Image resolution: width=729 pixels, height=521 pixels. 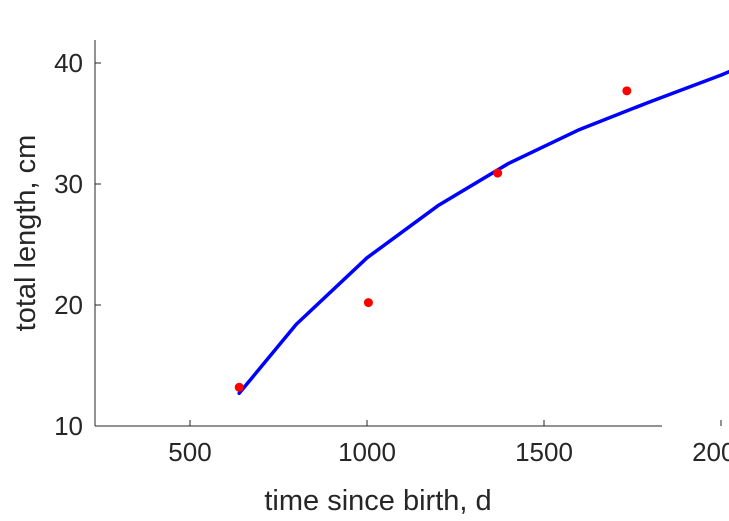 I want to click on y-axis-label: total length, cm, so click(x=26, y=233).